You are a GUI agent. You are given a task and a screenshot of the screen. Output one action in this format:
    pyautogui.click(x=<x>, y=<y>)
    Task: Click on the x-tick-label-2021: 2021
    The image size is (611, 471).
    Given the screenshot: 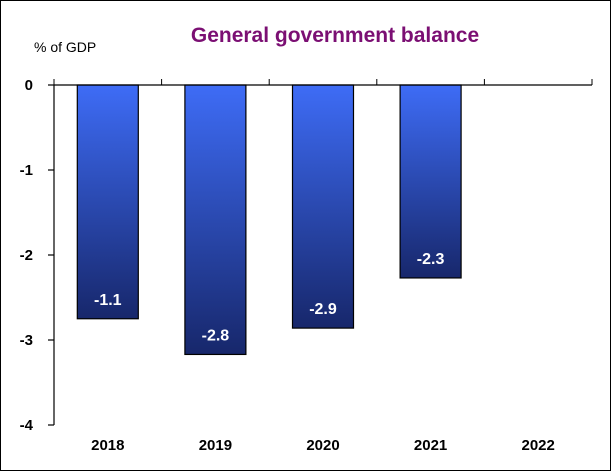 What is the action you would take?
    pyautogui.click(x=430, y=445)
    